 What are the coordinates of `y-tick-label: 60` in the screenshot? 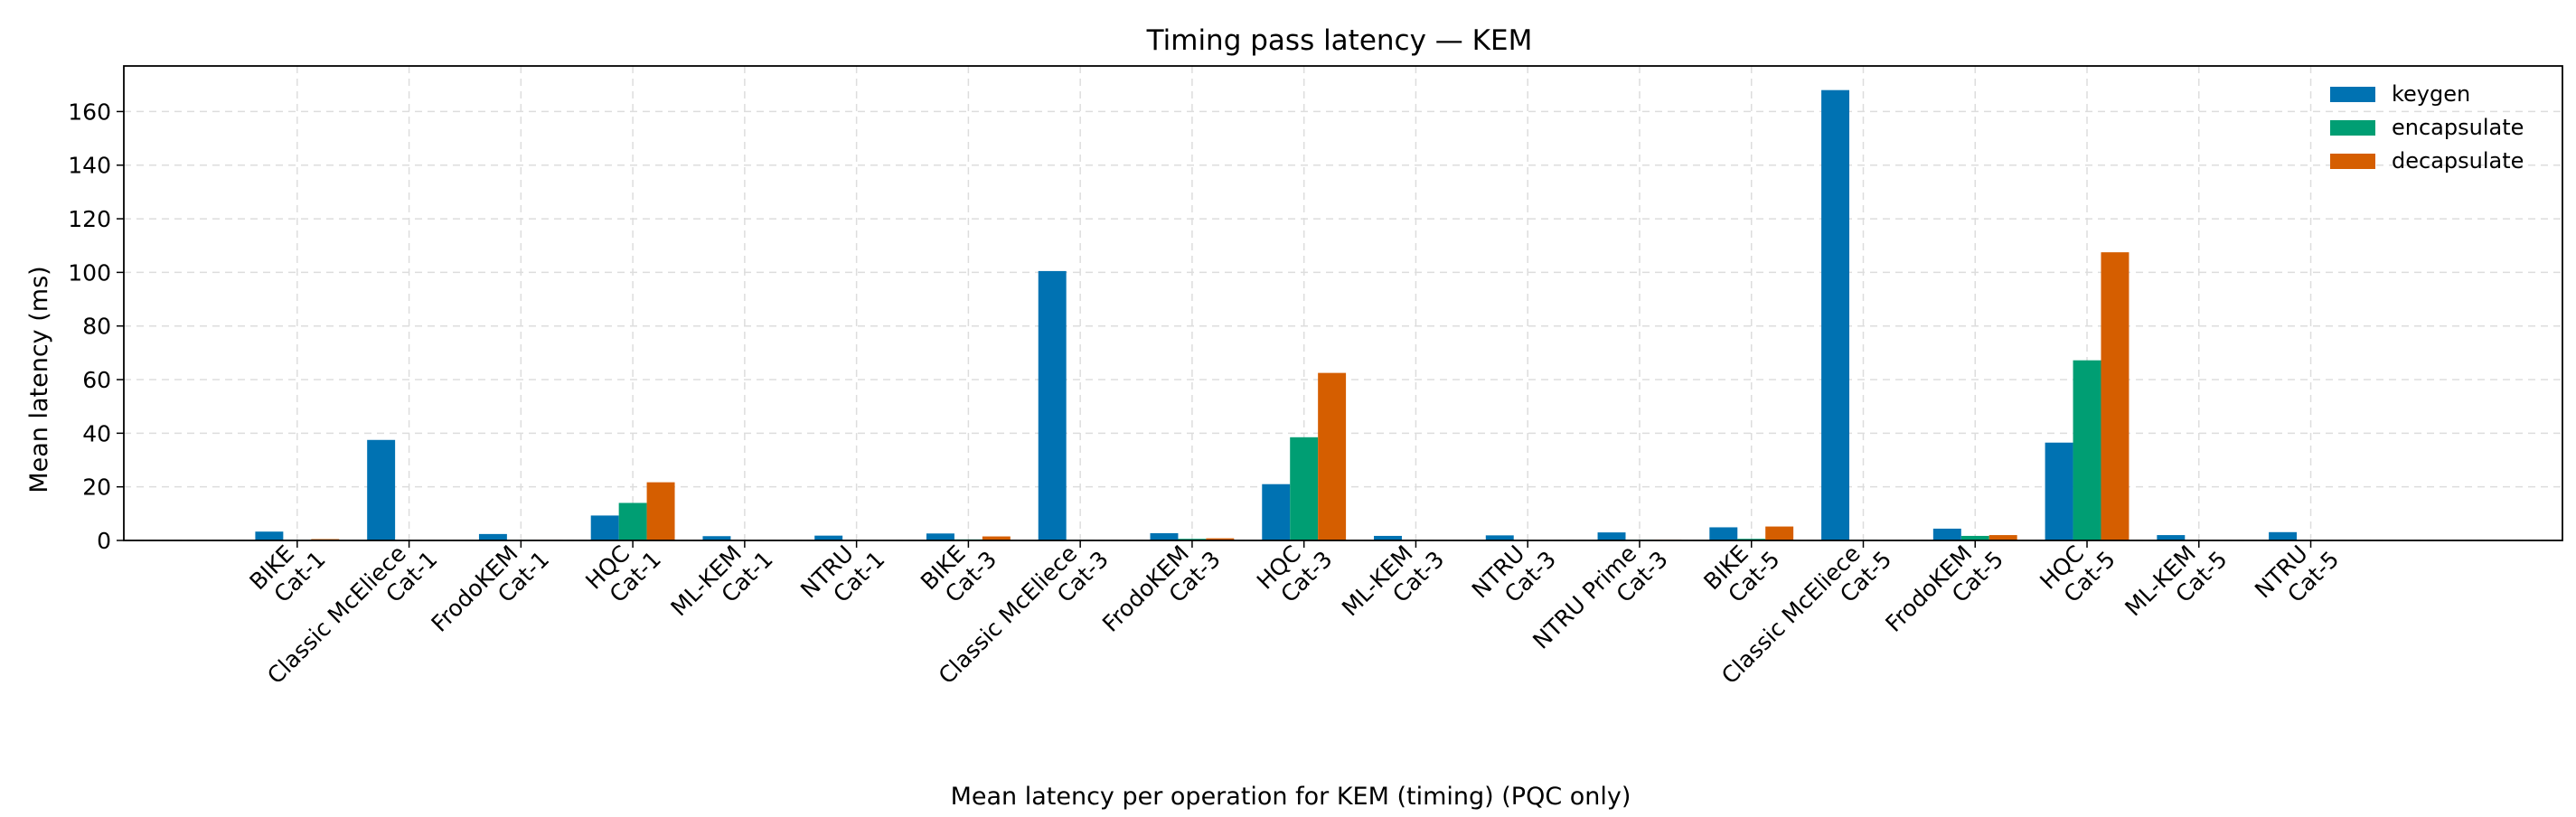 It's located at (96, 380).